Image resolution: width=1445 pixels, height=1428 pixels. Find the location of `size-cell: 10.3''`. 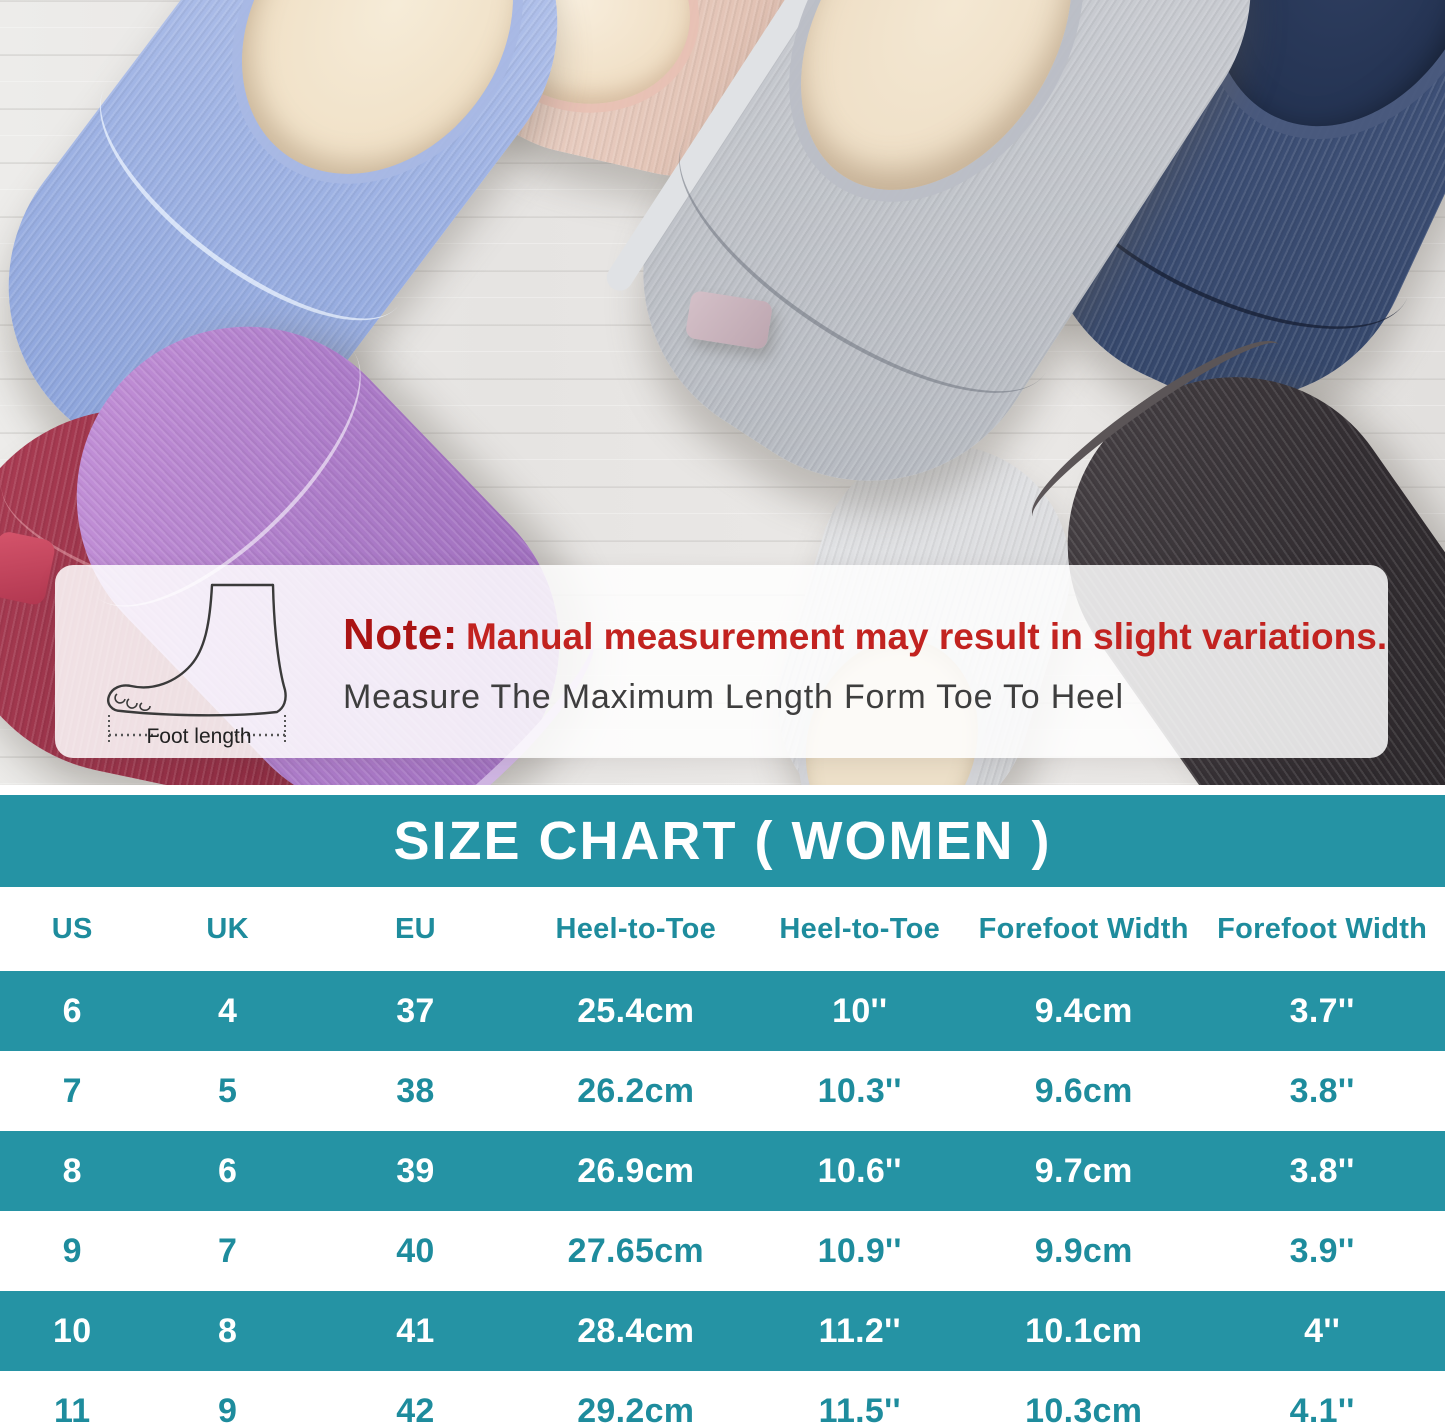

size-cell: 10.3'' is located at coordinates (859, 1090).